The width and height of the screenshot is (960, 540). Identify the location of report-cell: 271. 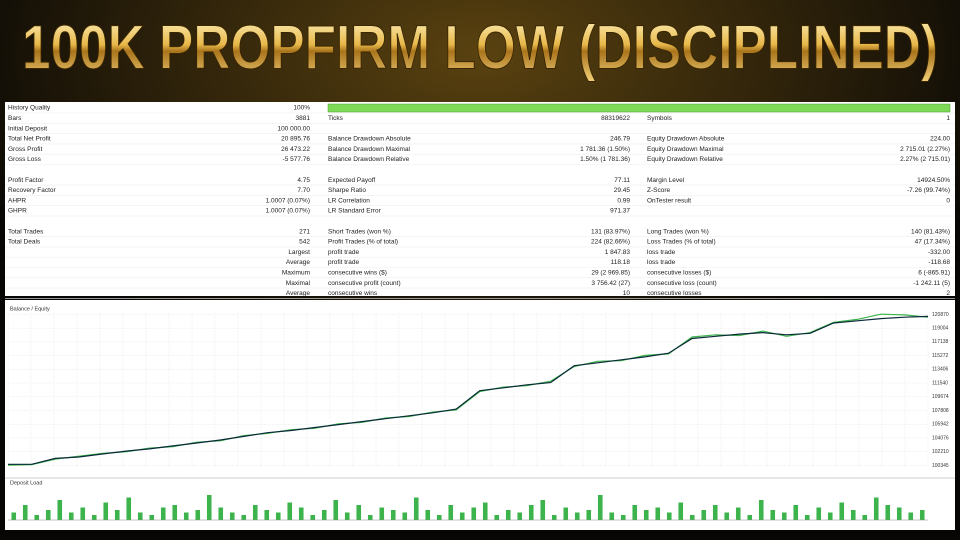
(304, 231).